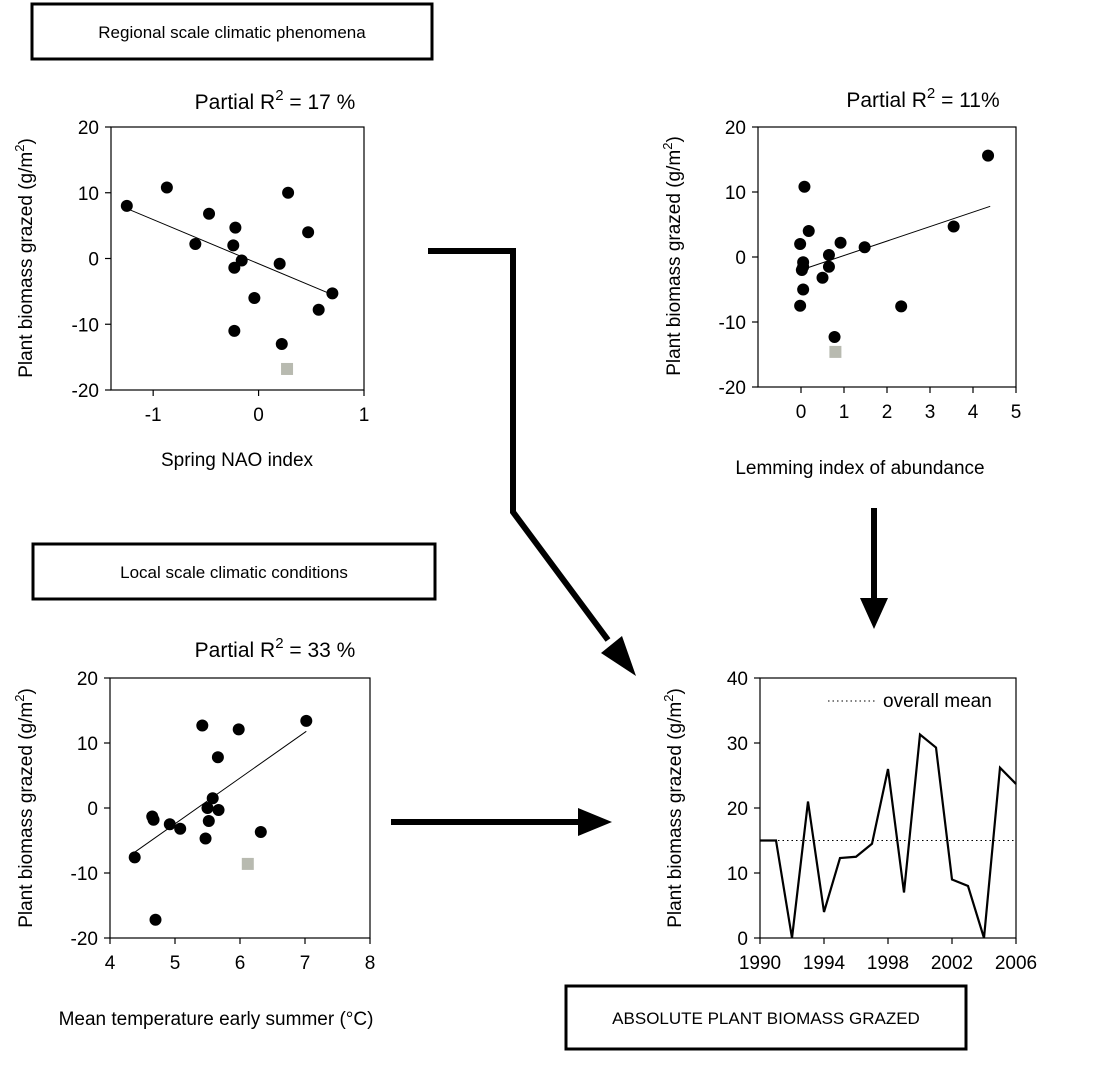 Image resolution: width=1095 pixels, height=1068 pixels. I want to click on chart-title: Partial R2 = 17 %, so click(275, 100).